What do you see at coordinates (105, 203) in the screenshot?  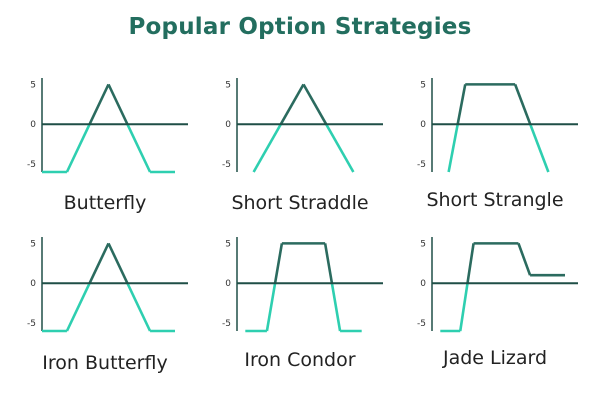 I see `strategy-label: Butterfly` at bounding box center [105, 203].